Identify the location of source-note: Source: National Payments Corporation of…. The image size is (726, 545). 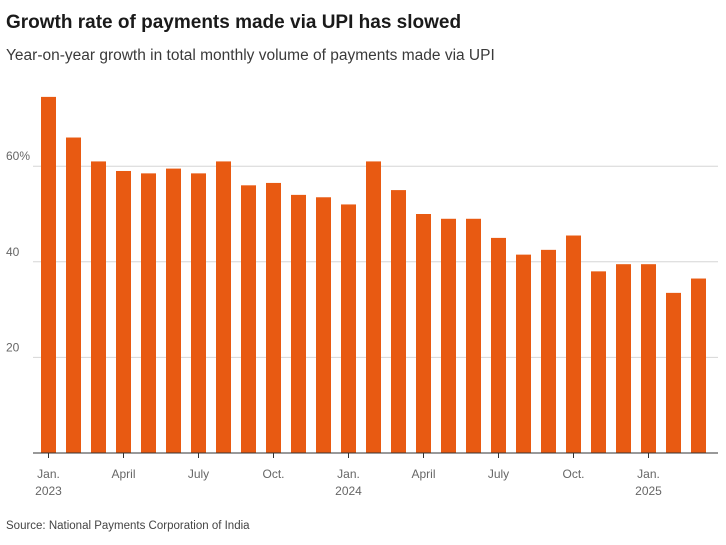
(128, 526).